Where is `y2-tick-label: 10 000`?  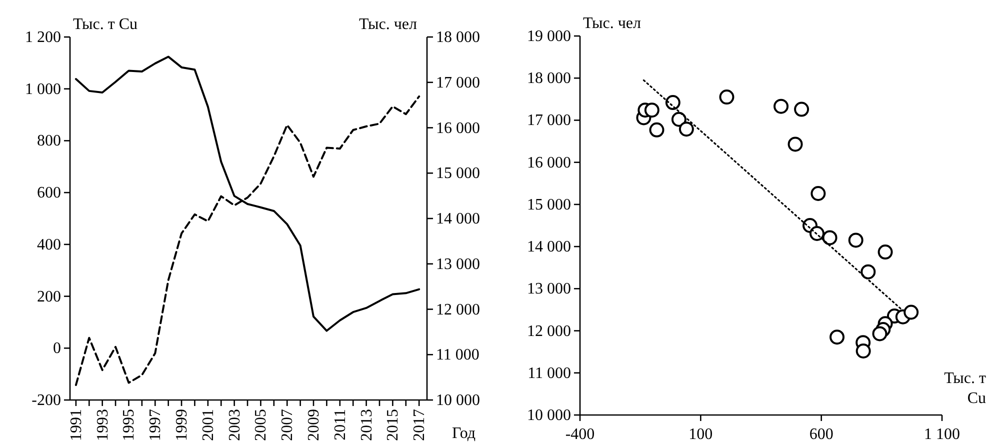
y2-tick-label: 10 000 is located at coordinates (458, 400).